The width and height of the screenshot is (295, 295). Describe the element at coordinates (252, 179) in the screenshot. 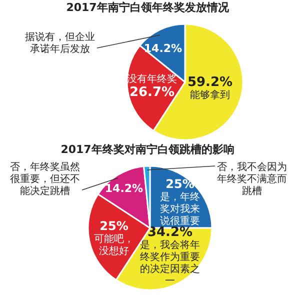

I see `slice-label: 否，我不会因为年终奖不满意而跳槽` at that location.